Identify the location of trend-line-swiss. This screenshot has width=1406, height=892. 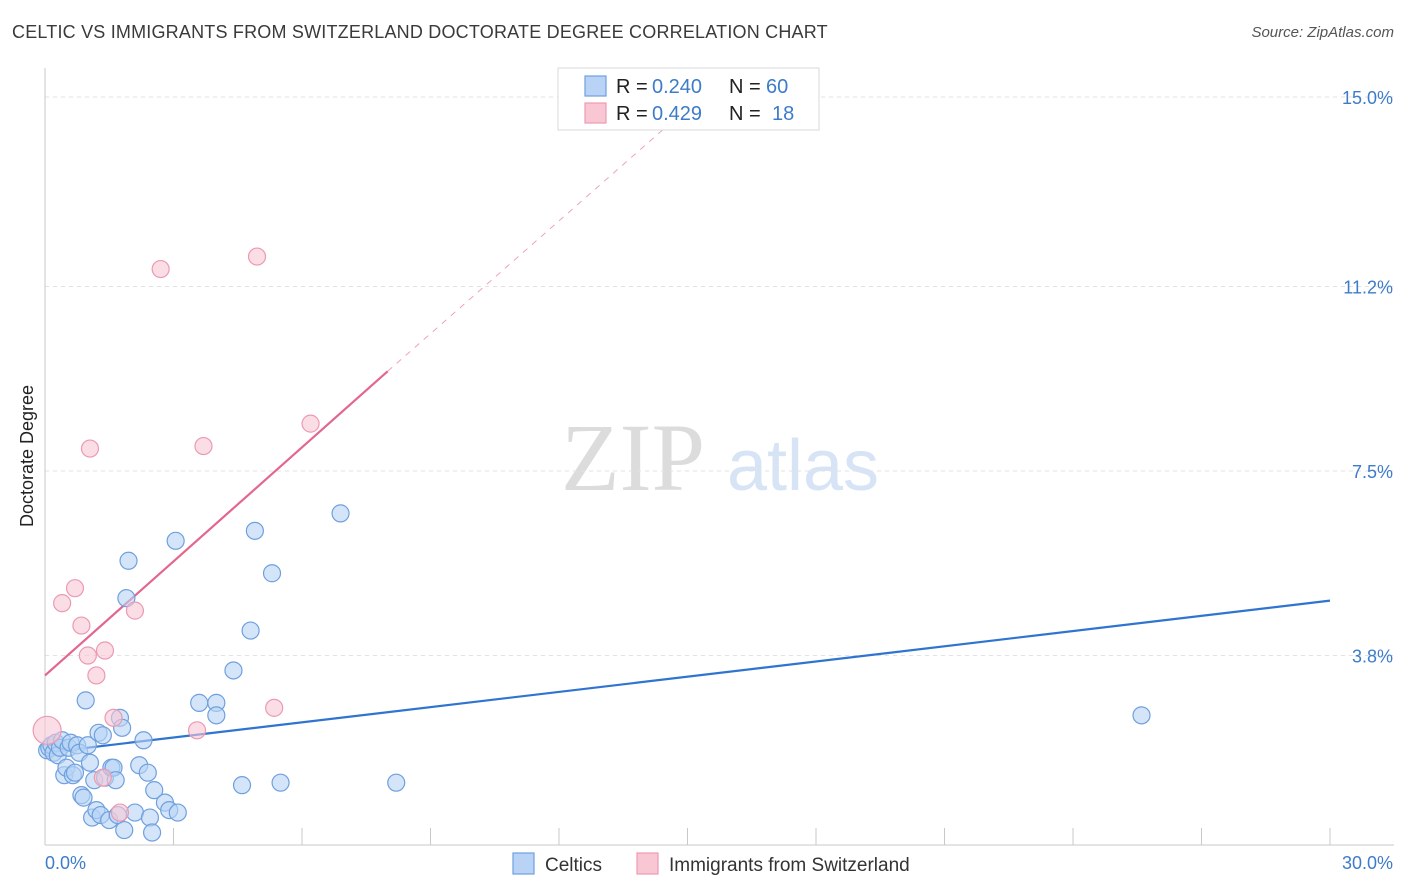
(216, 523).